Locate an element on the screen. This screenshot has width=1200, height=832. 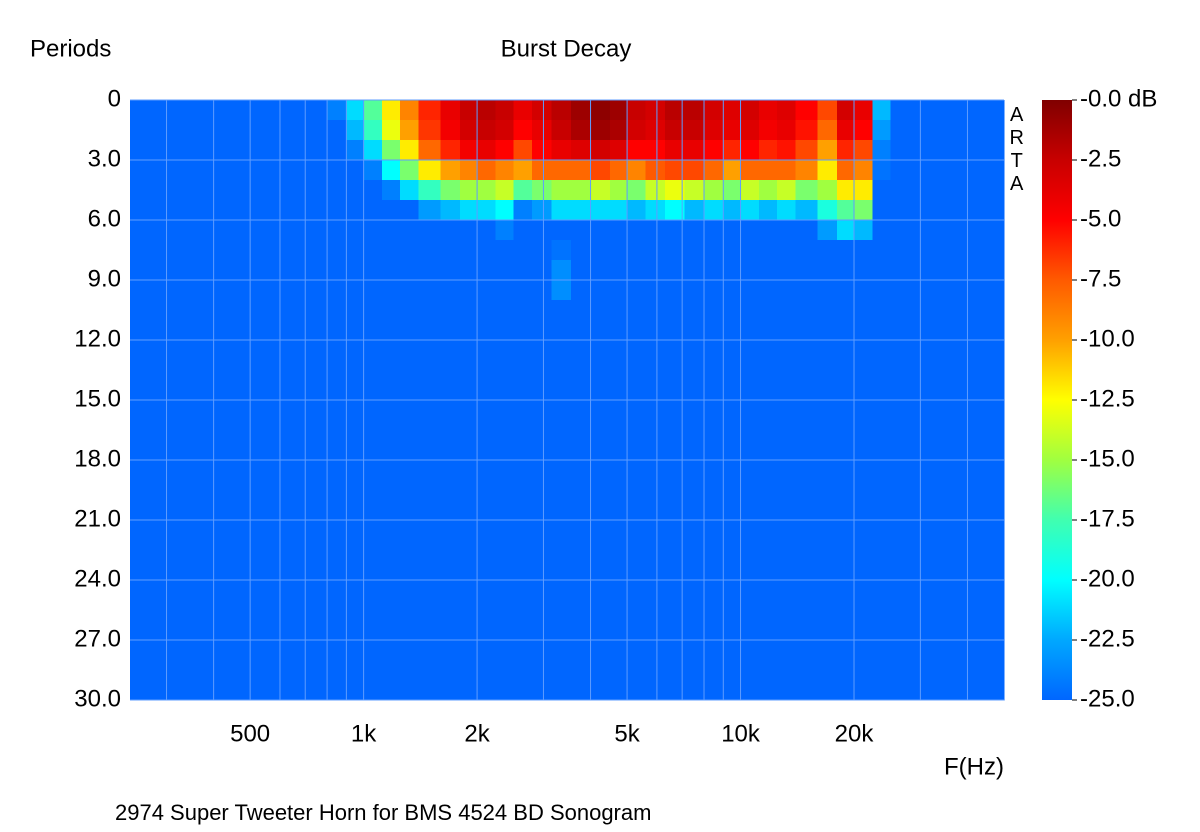
y-tick-label: 30.0 is located at coordinates (97, 698).